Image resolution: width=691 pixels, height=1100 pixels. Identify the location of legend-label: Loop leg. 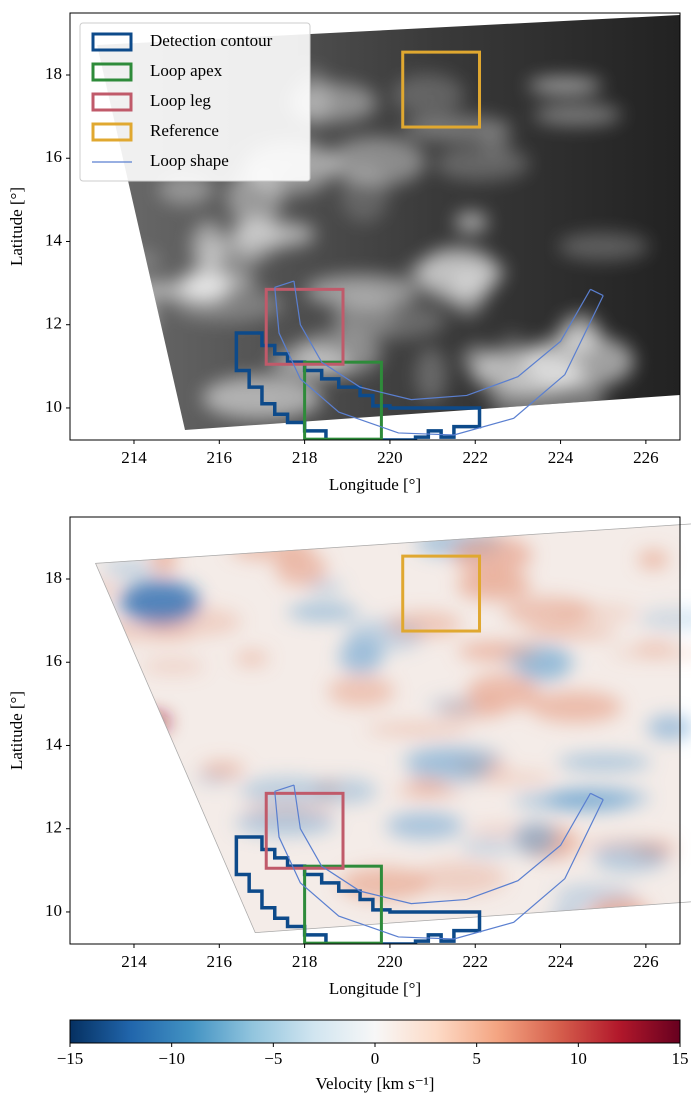
(180, 100).